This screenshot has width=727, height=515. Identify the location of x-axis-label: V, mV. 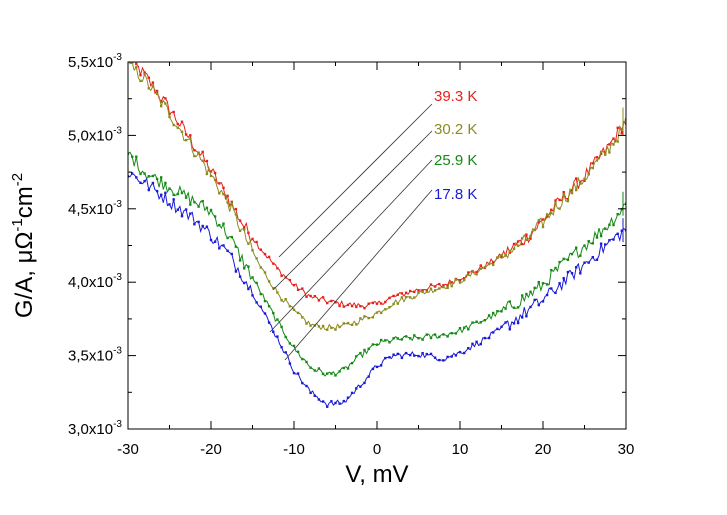
(376, 474).